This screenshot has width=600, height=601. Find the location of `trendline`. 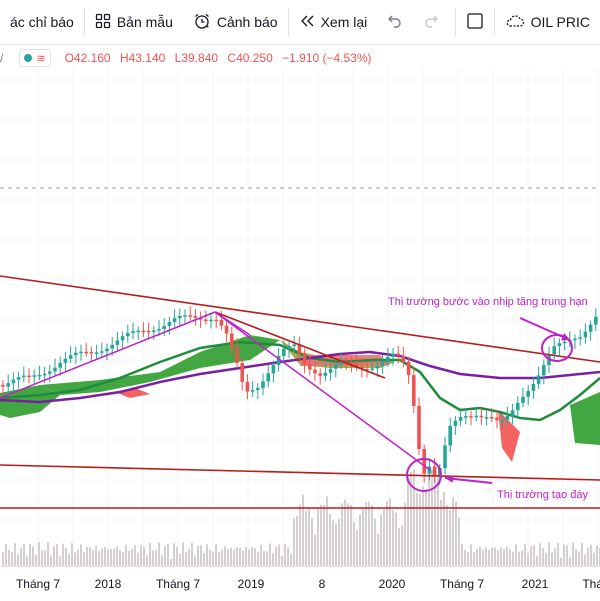

trendline is located at coordinates (300, 472).